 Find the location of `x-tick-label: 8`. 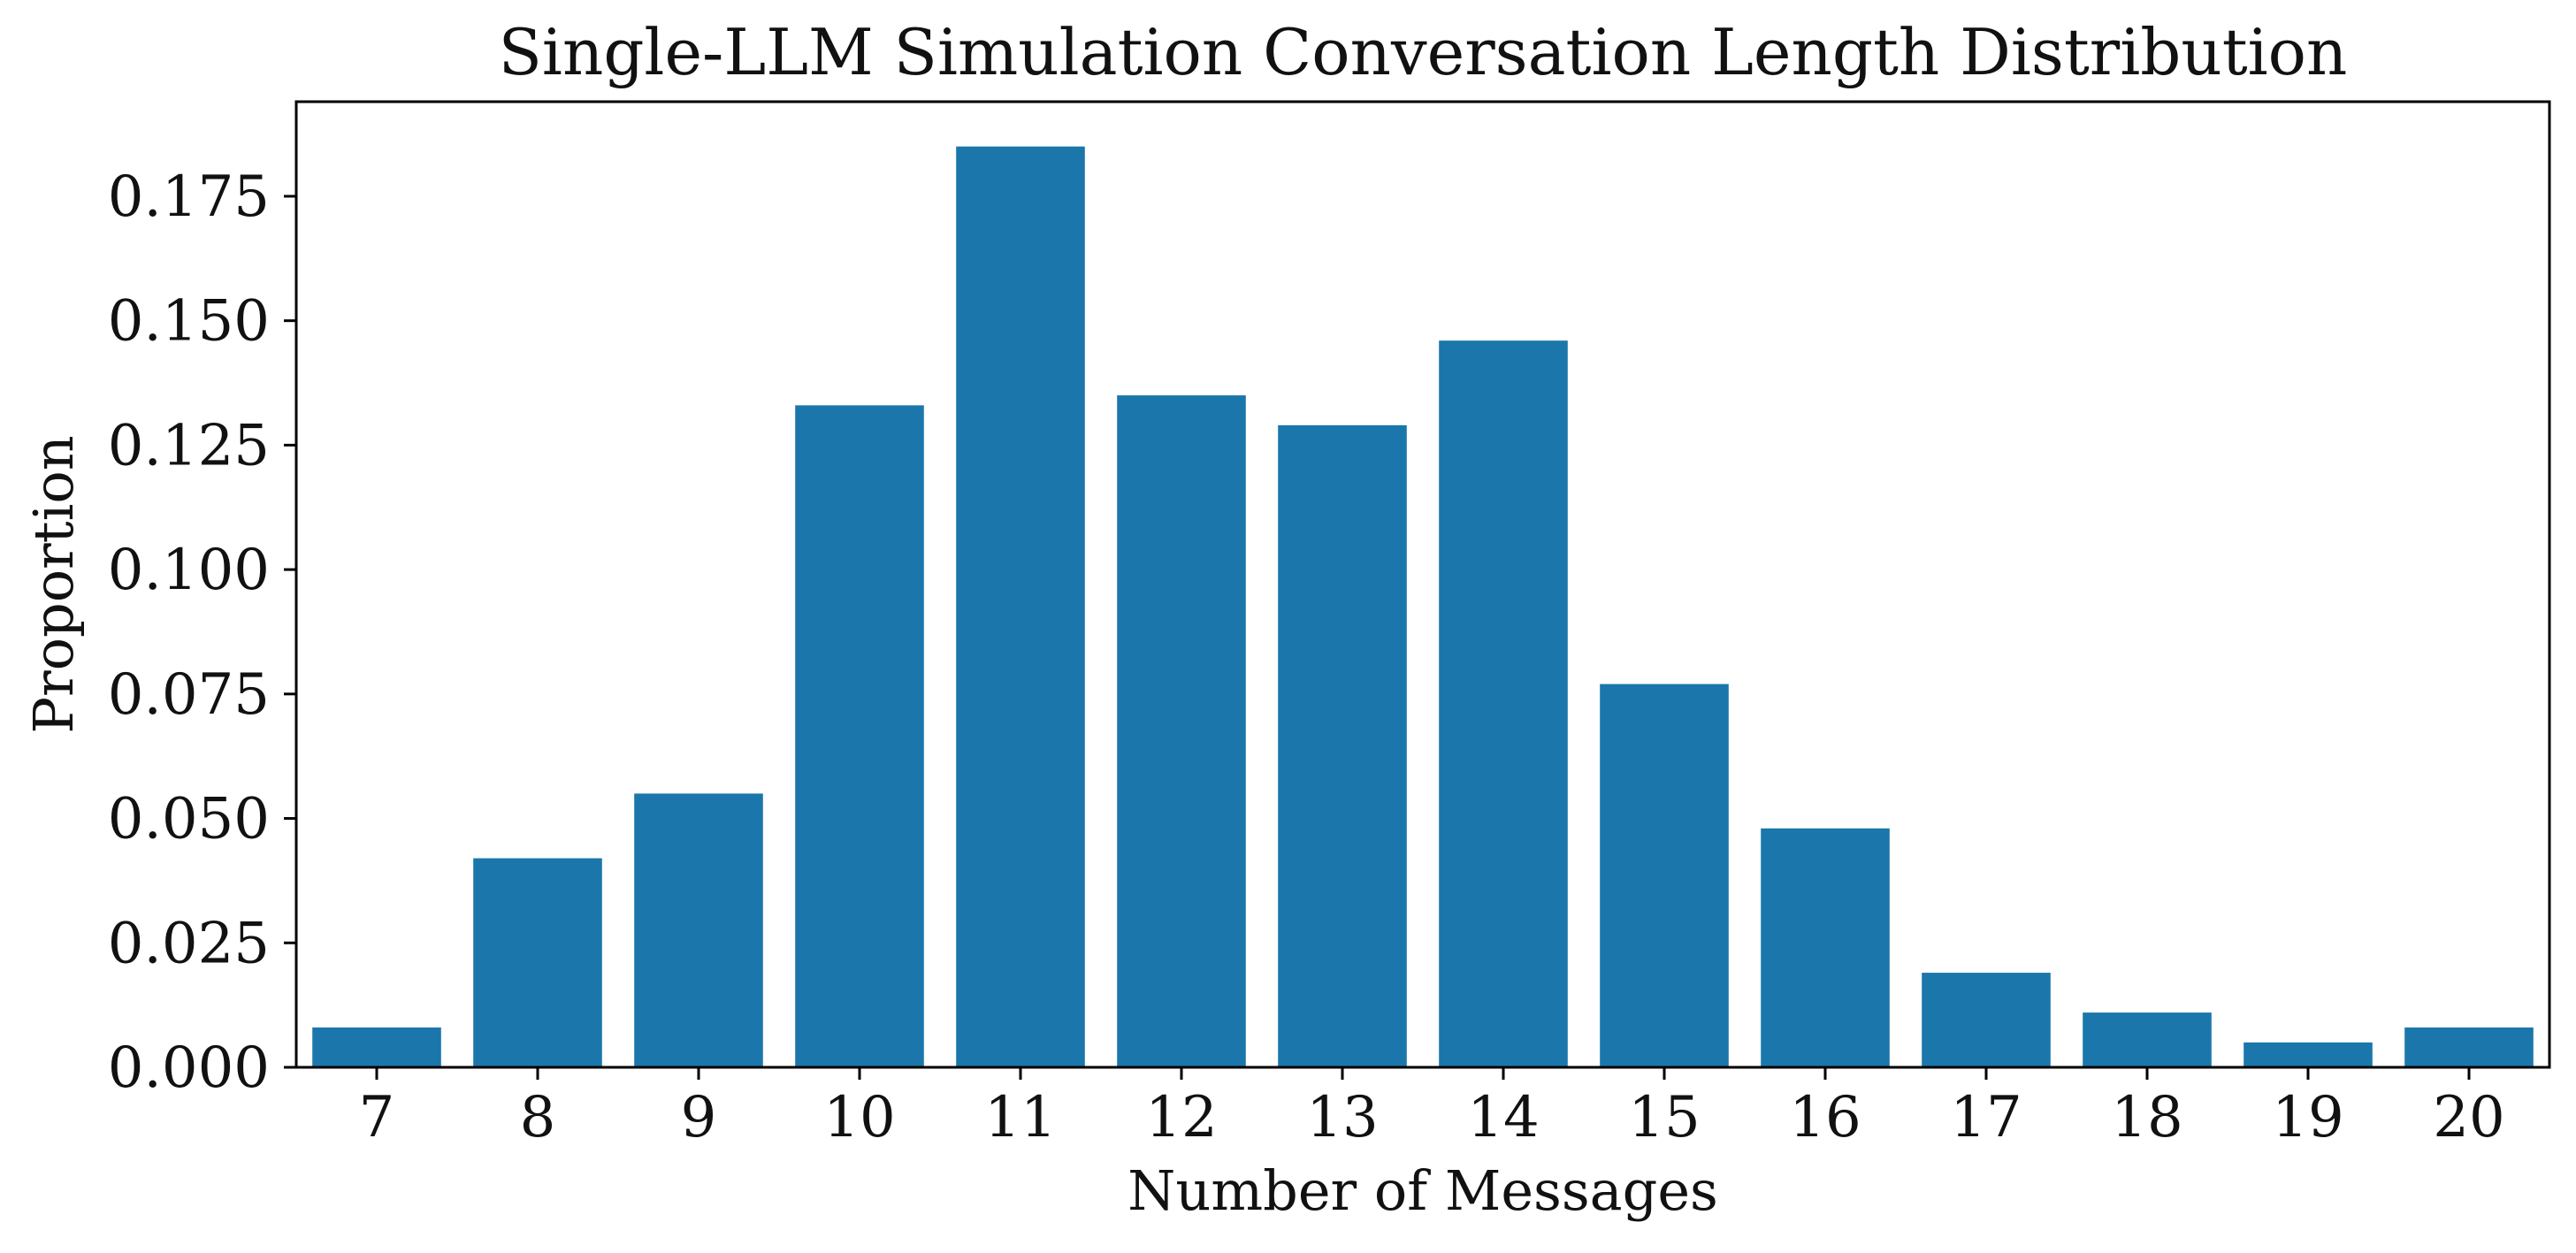

x-tick-label: 8 is located at coordinates (538, 1117).